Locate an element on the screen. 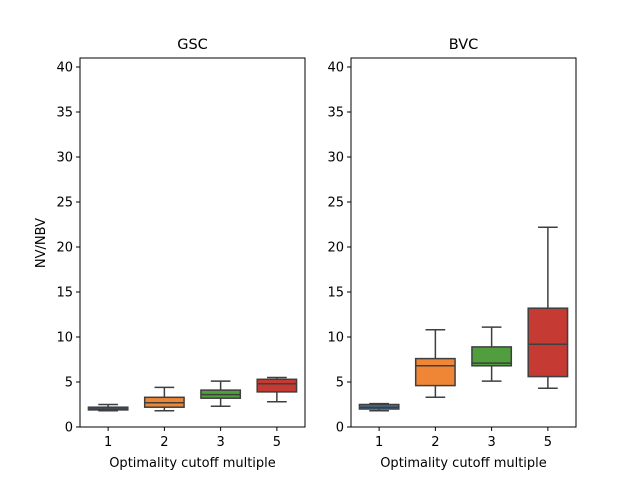 Image resolution: width=640 pixels, height=480 pixels. panel-title: GSC is located at coordinates (192, 45).